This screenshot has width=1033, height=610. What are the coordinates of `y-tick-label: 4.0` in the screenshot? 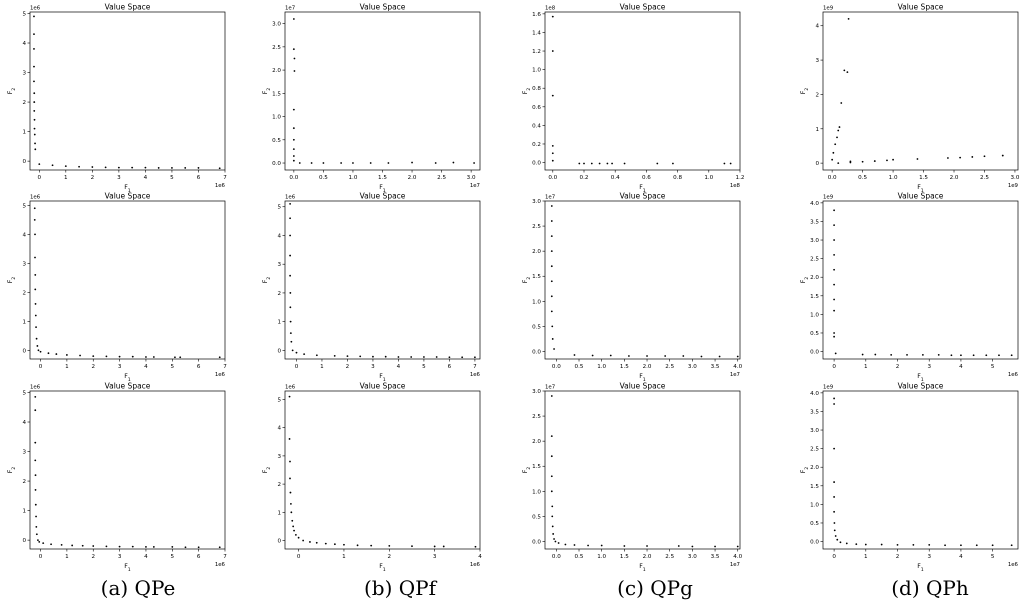 It's located at (814, 394).